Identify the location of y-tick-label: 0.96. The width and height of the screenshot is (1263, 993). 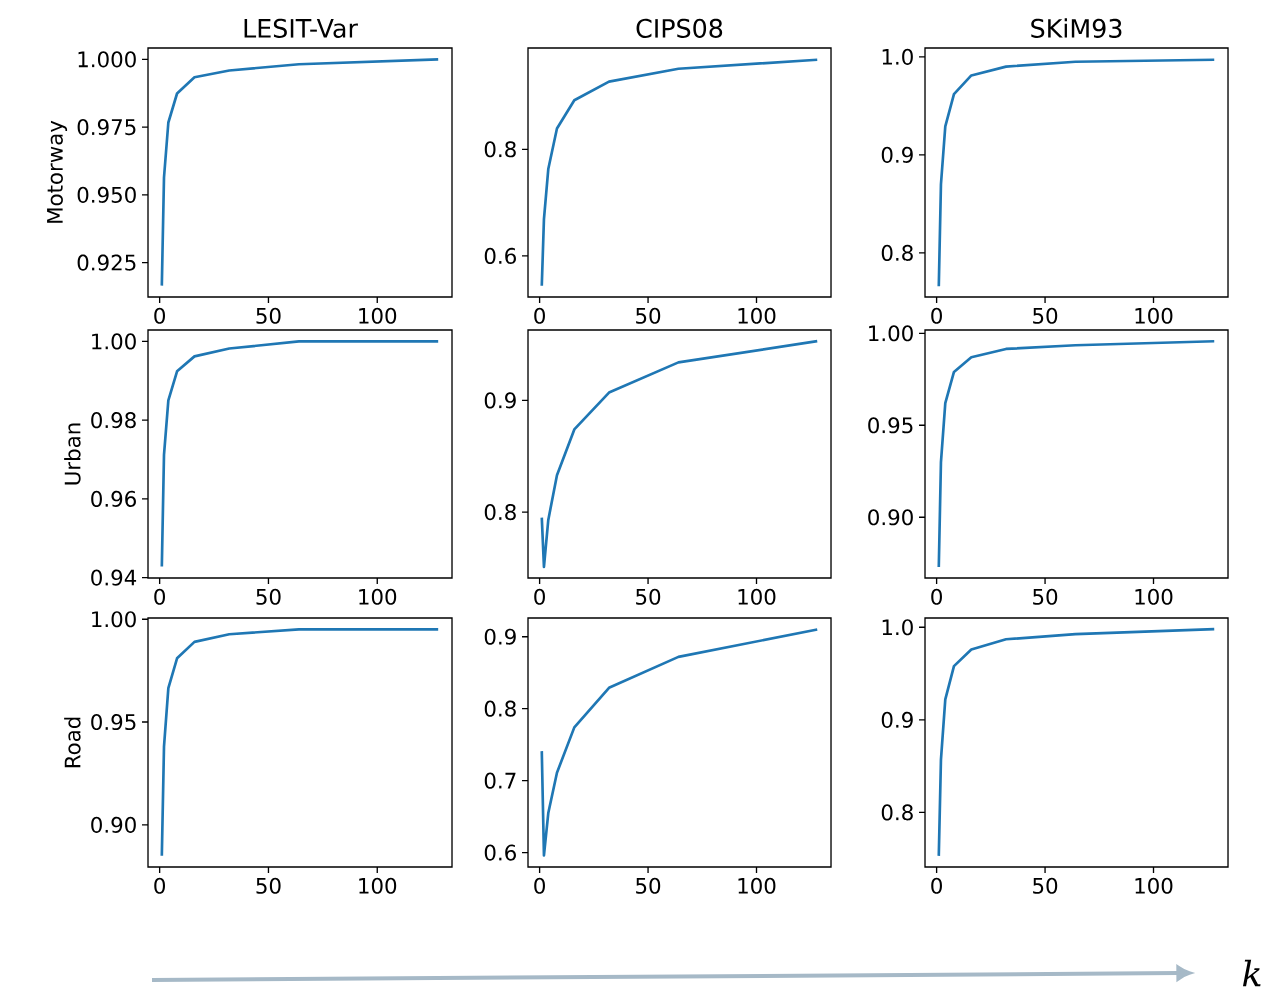
(113, 498).